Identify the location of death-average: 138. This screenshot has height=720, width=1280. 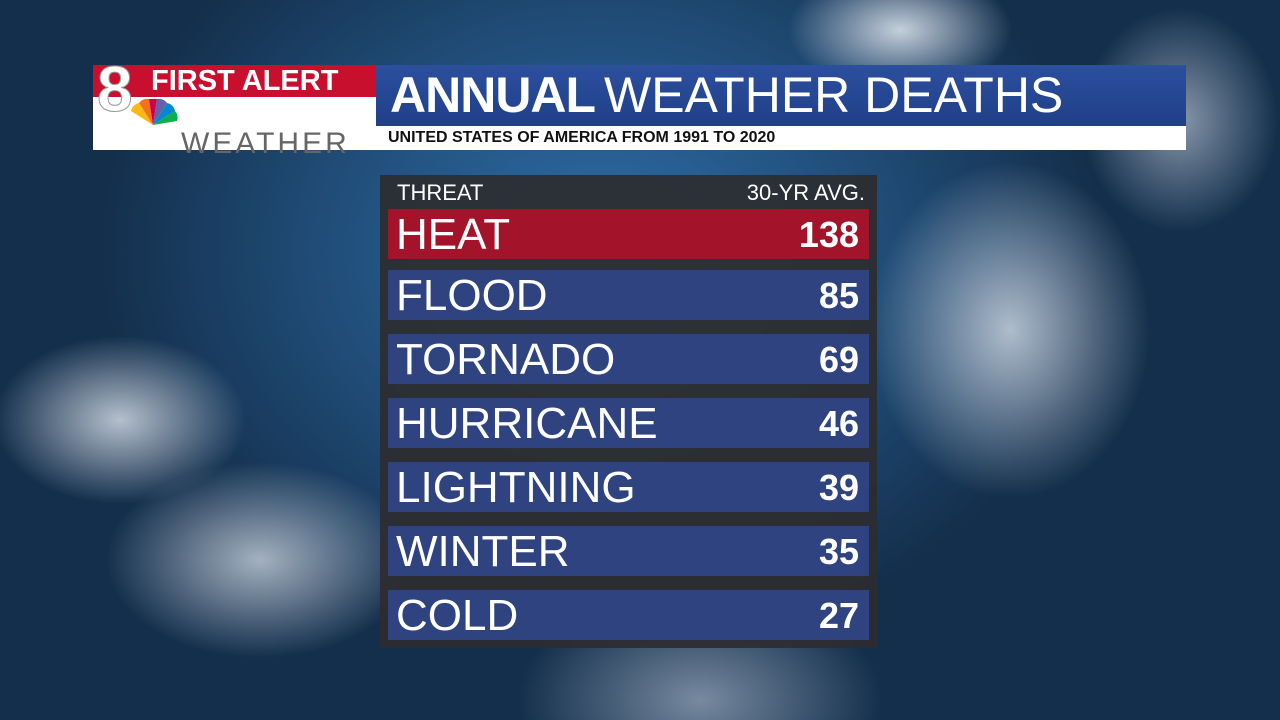
(828, 234).